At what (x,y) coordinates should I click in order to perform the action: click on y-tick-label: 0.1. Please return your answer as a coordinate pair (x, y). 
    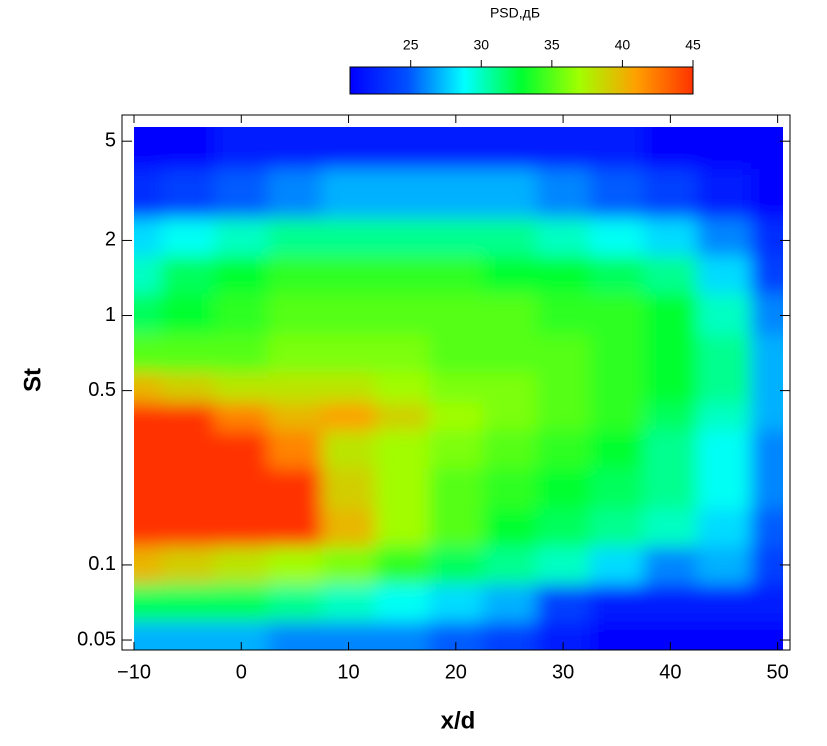
    Looking at the image, I should click on (102, 564).